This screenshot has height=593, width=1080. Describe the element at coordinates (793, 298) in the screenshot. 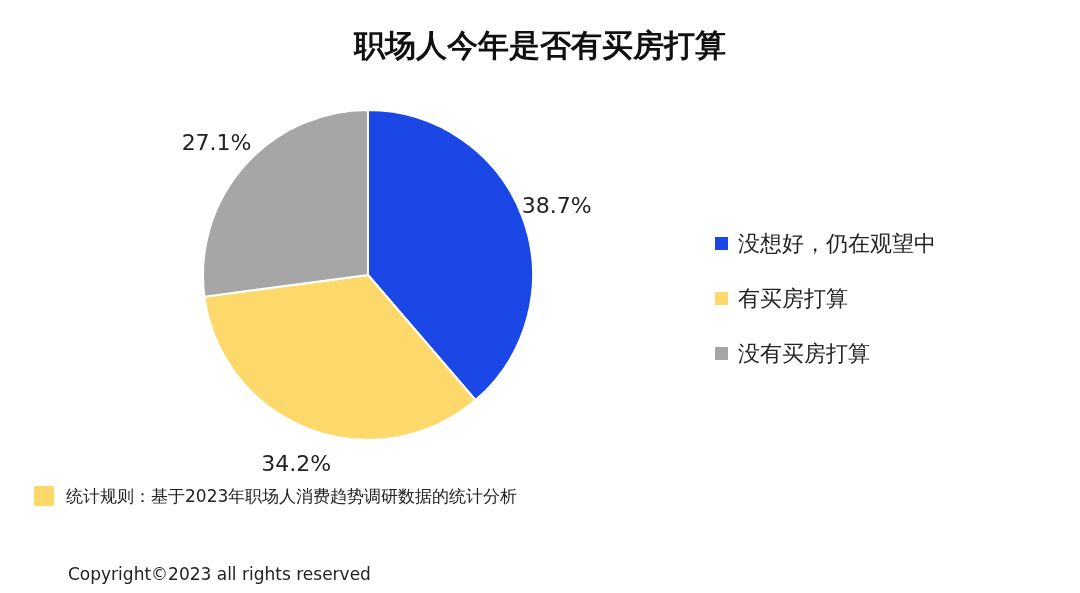

I see `legend-label: 有买房打算` at that location.